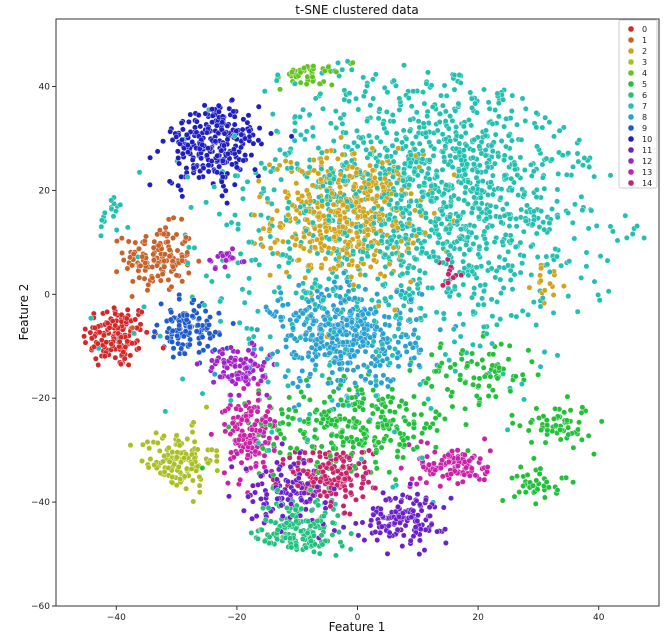 The width and height of the screenshot is (664, 635). What do you see at coordinates (478, 618) in the screenshot?
I see `x-tick-label: 20` at bounding box center [478, 618].